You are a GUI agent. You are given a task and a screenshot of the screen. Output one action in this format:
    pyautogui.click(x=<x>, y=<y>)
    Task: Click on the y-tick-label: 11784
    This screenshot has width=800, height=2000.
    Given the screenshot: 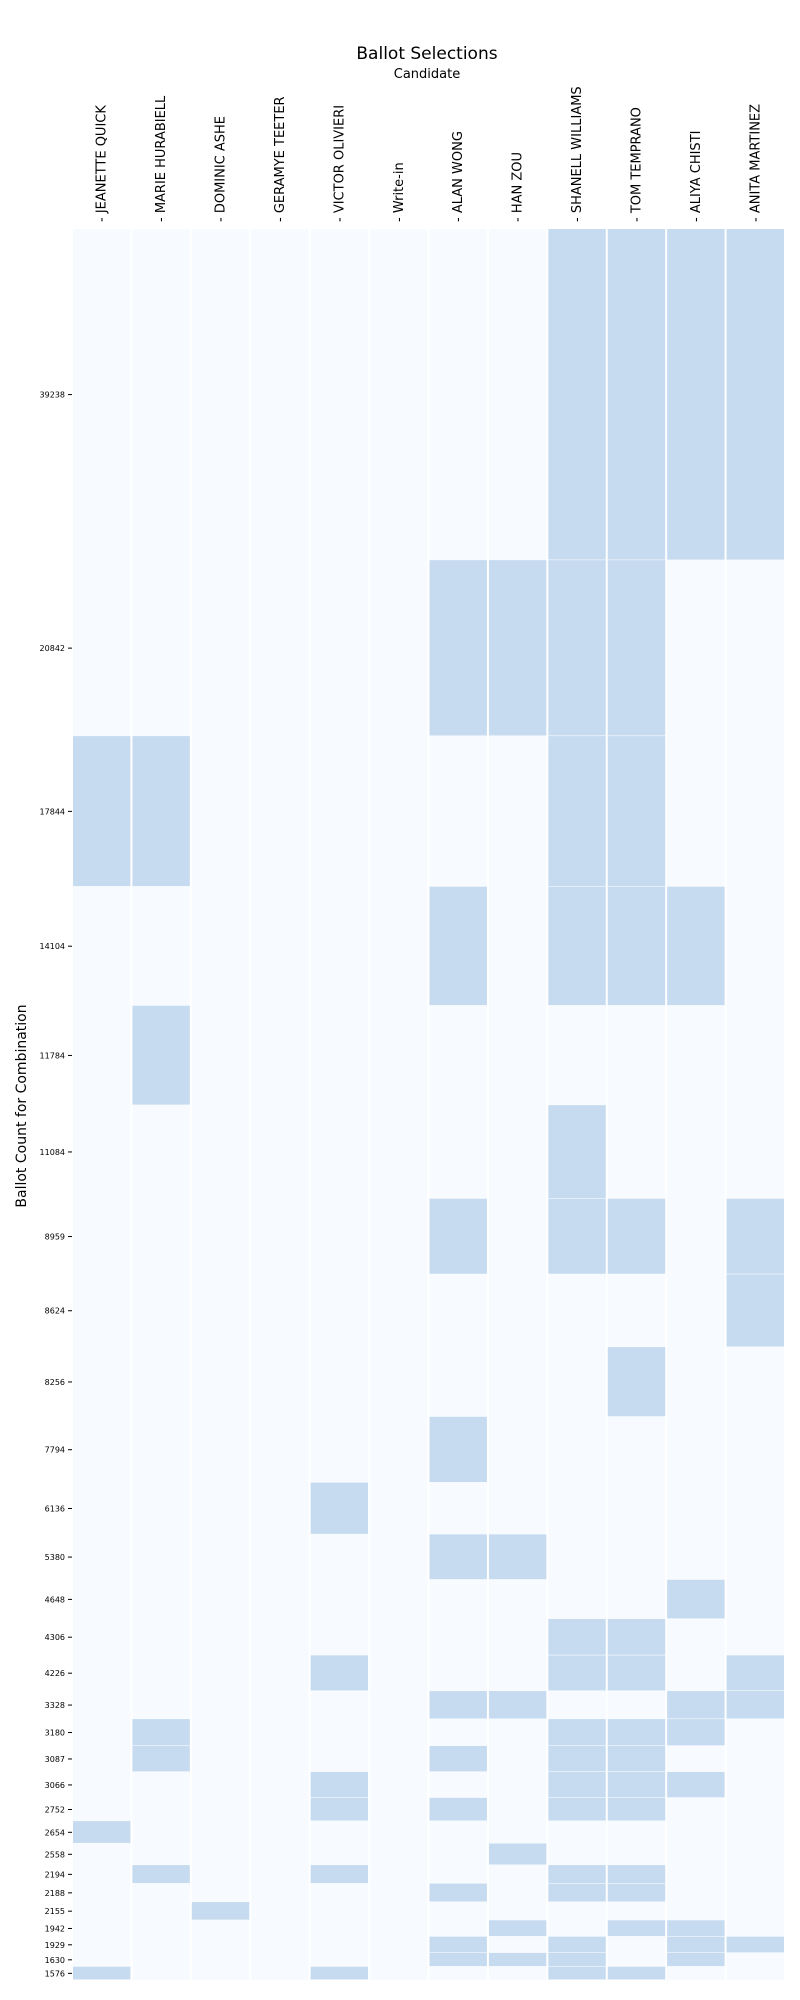 What is the action you would take?
    pyautogui.click(x=52, y=1055)
    